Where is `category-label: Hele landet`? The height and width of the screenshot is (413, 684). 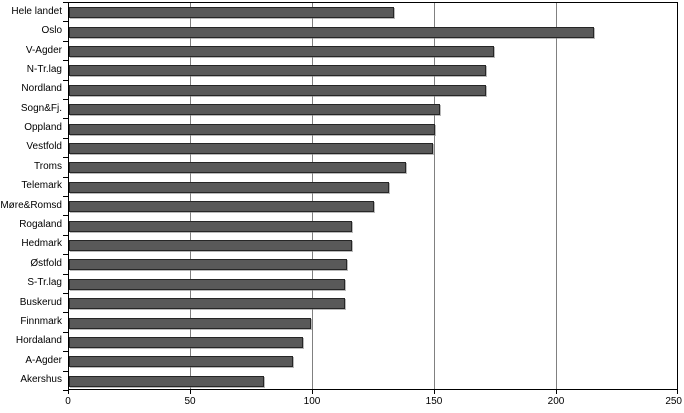
category-label: Hele landet is located at coordinates (36, 11).